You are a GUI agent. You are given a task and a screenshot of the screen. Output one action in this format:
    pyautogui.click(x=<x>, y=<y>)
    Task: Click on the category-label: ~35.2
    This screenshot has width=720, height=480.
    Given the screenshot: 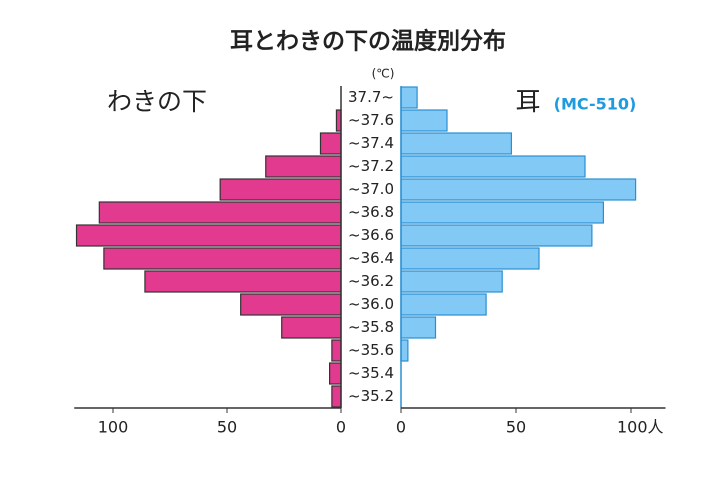 What is the action you would take?
    pyautogui.click(x=371, y=396)
    